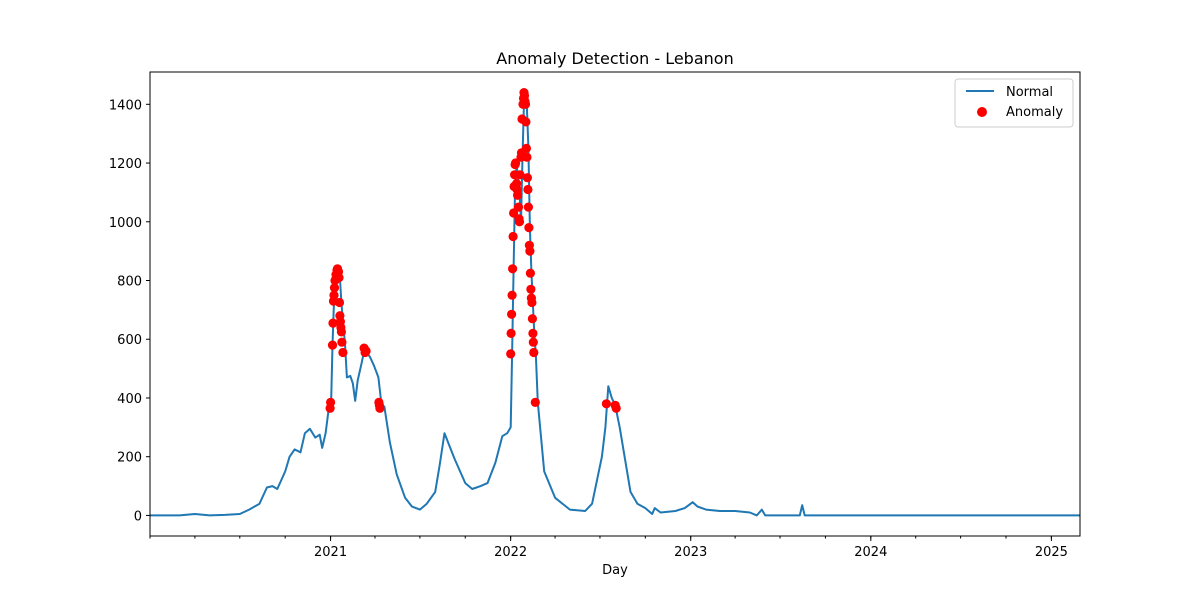 Image resolution: width=1200 pixels, height=600 pixels. I want to click on x-axis: 2021 2022 2023 2024 2025, so click(608, 548).